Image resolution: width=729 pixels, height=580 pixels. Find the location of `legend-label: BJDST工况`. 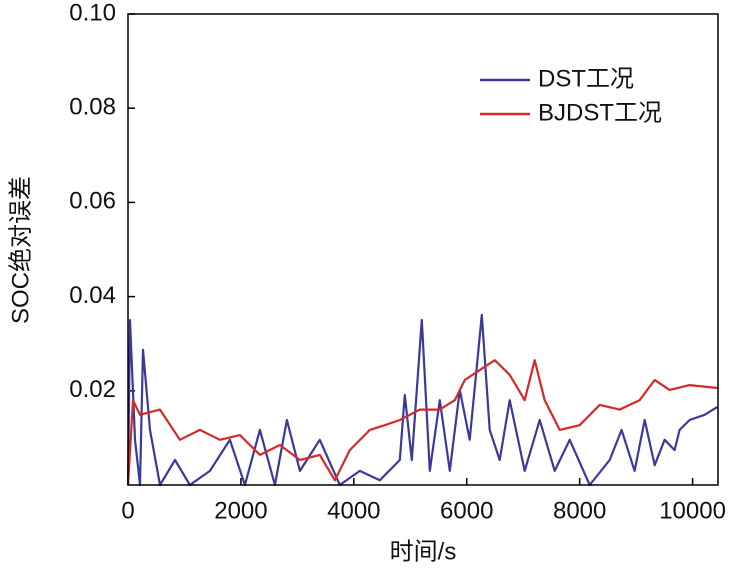

legend-label: BJDST工况 is located at coordinates (600, 112).